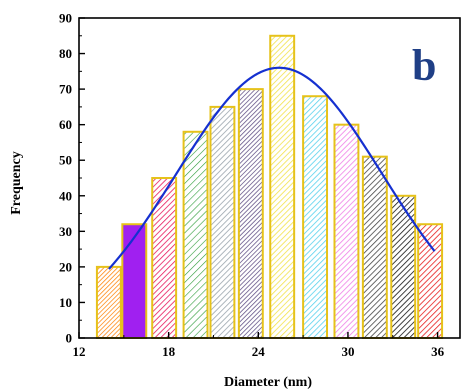  I want to click on x-tick-label-12: 12, so click(79, 351).